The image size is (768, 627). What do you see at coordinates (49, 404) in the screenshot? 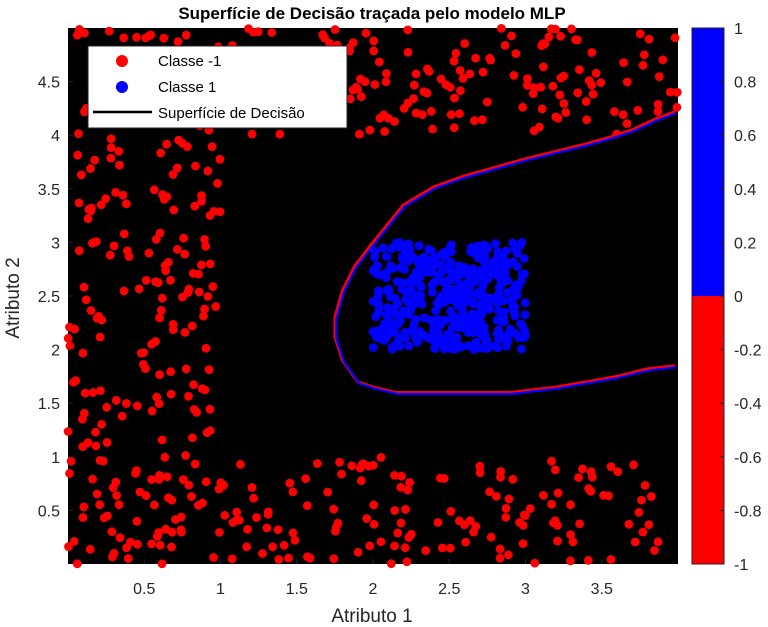
I see `y-tick-label: 1.5` at bounding box center [49, 404].